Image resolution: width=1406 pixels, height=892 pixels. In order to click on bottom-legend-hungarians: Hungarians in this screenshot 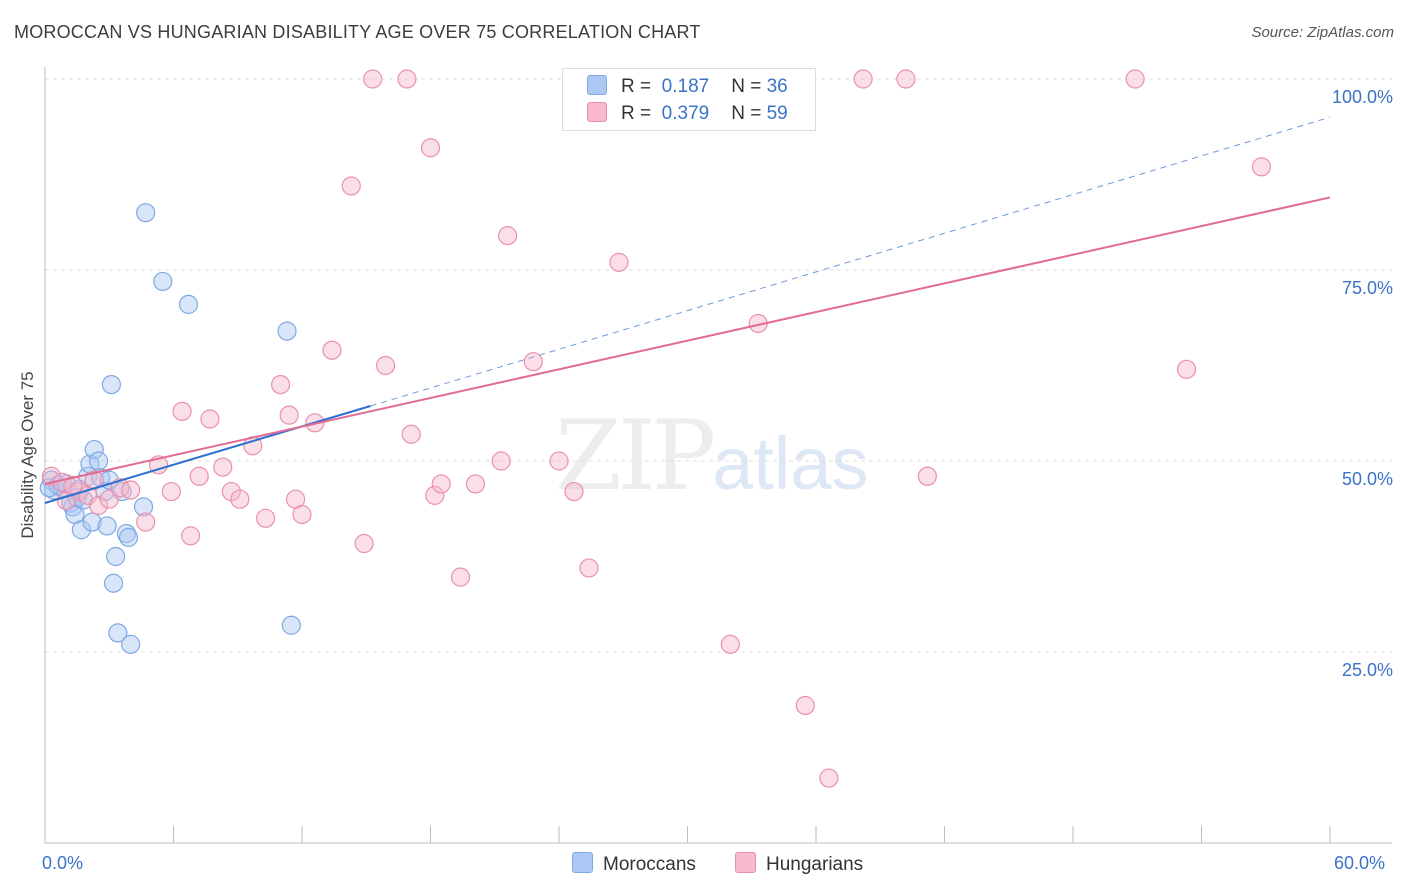, I will do `click(799, 864)`.